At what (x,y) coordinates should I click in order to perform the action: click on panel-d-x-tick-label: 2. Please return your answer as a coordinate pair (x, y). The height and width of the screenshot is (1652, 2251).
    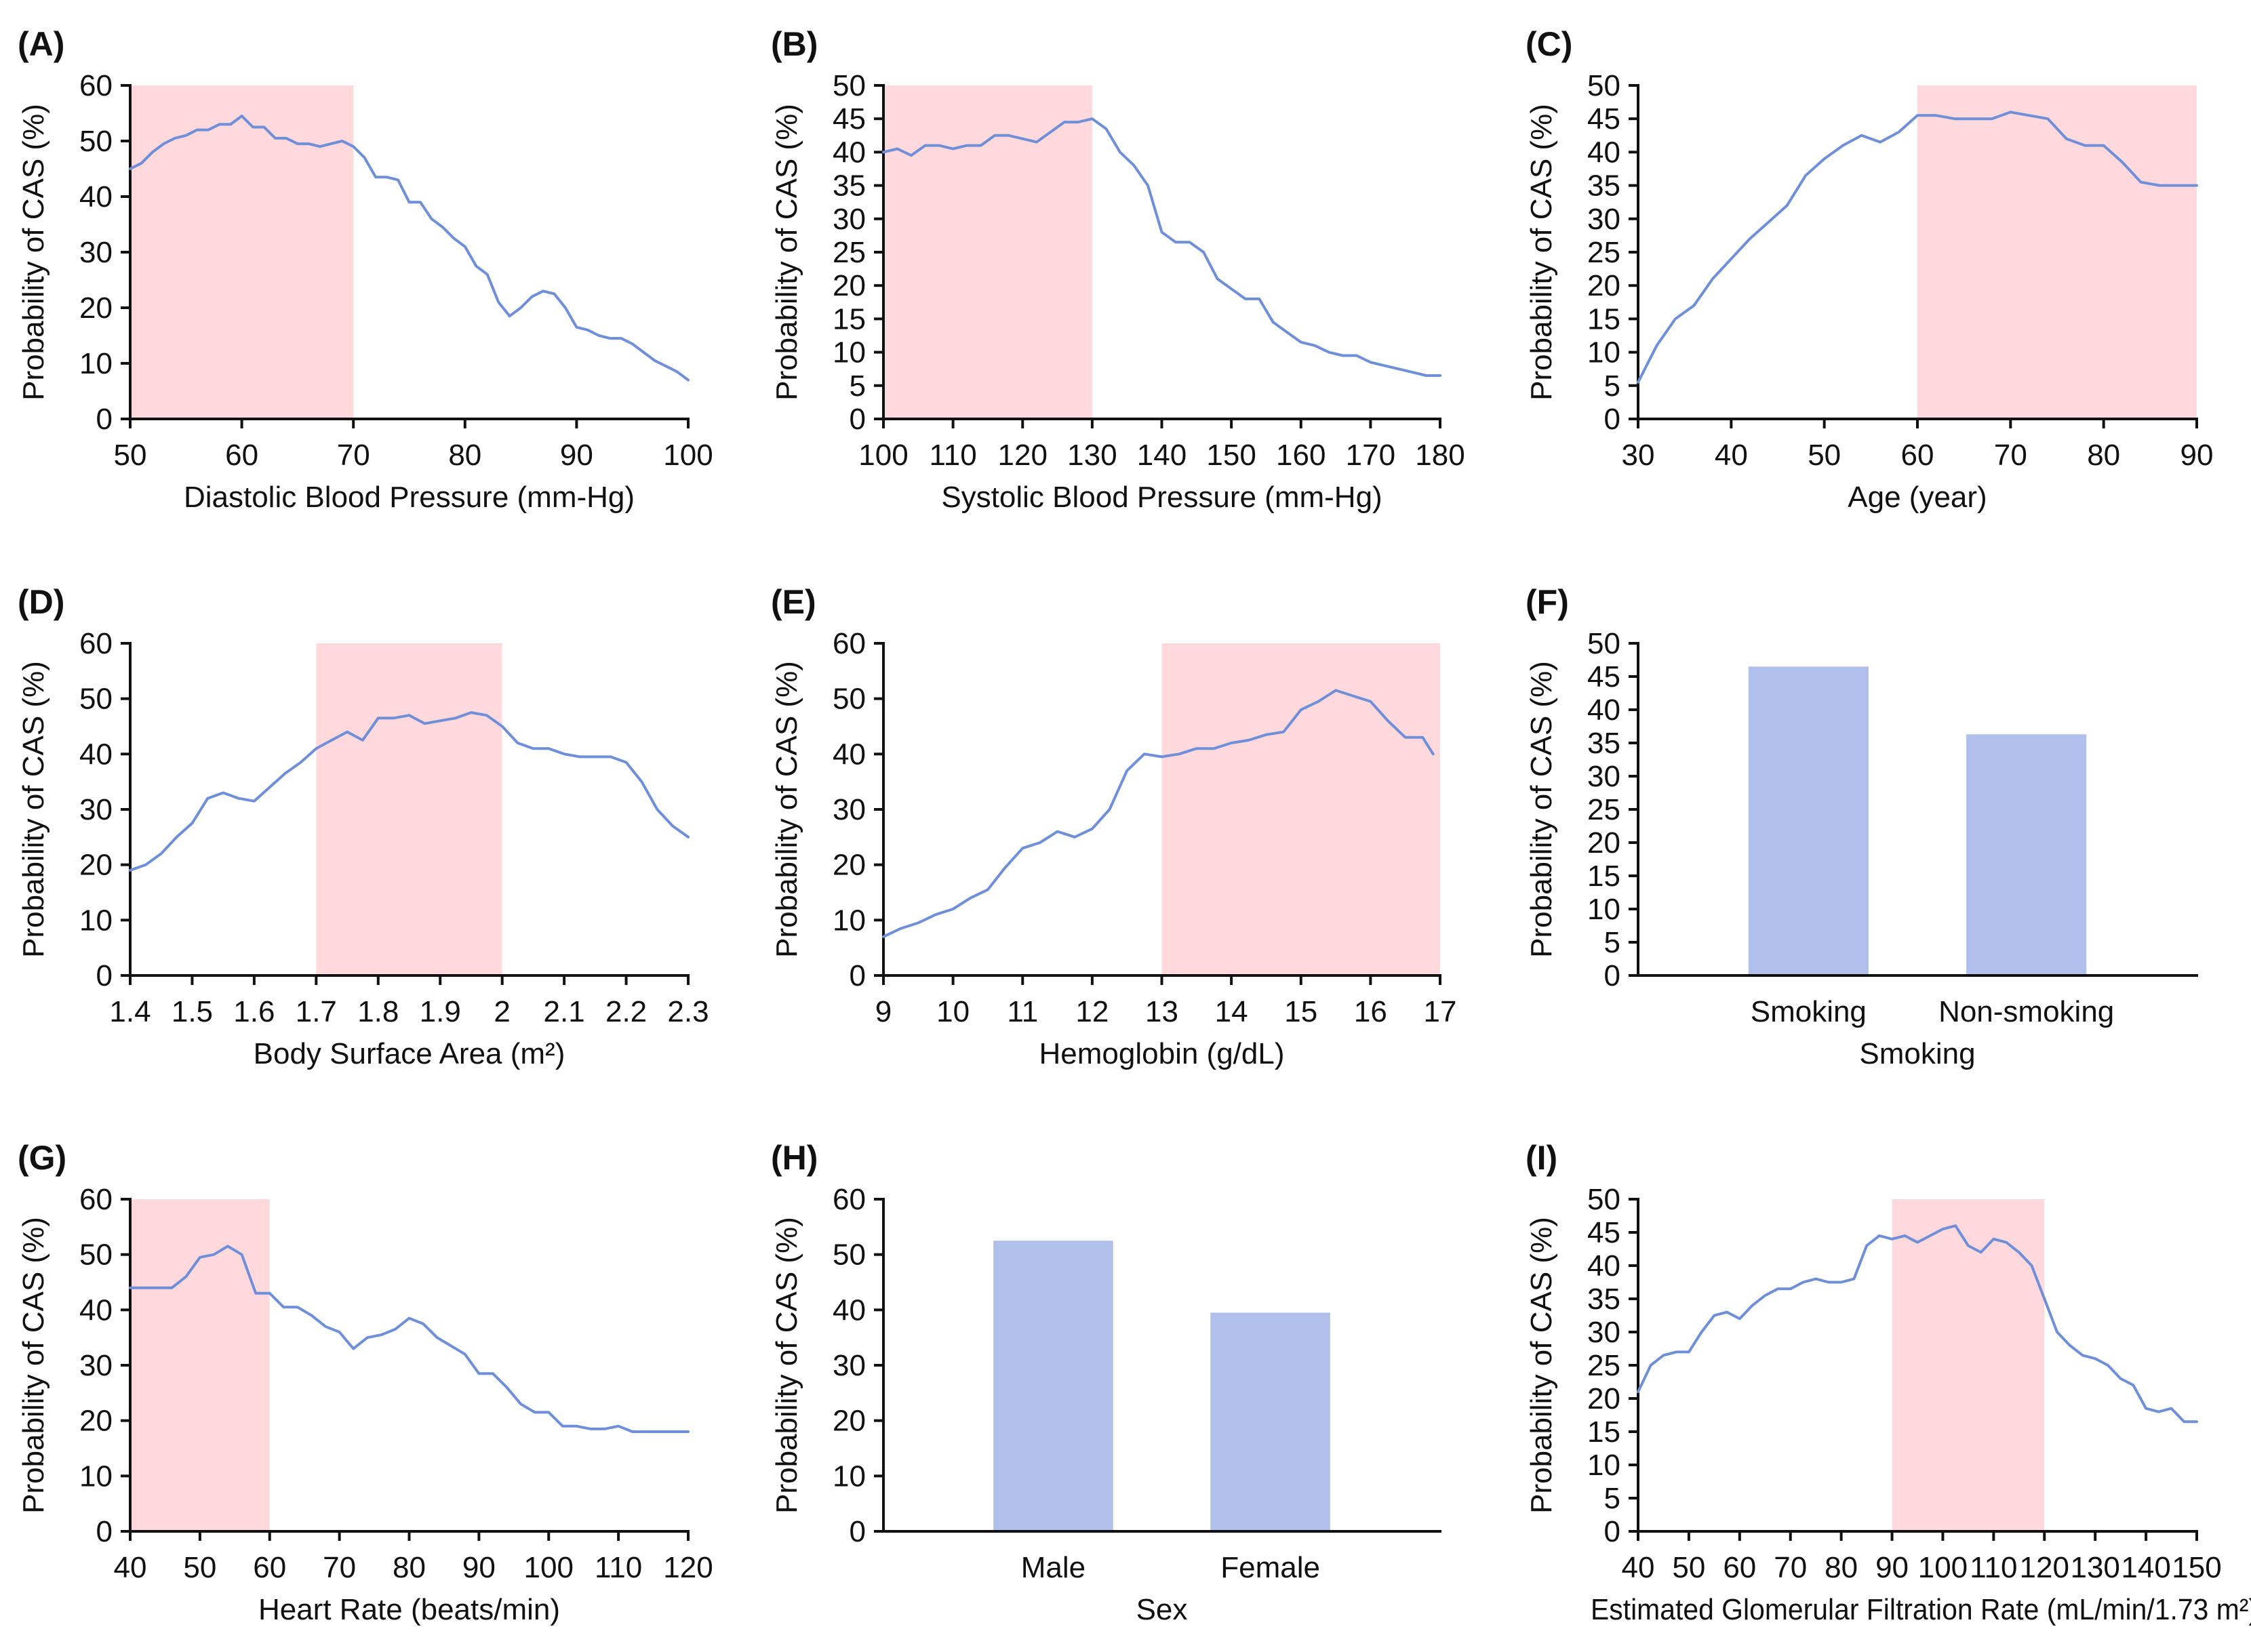
    Looking at the image, I should click on (502, 1011).